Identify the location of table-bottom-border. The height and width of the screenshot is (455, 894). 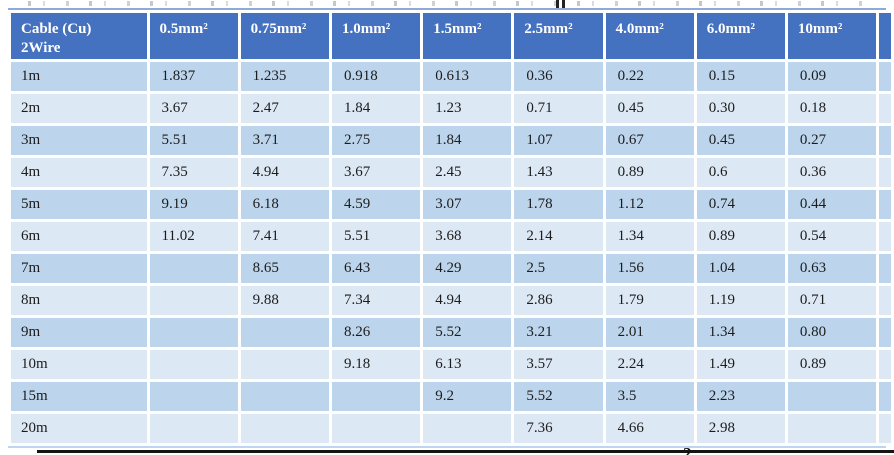
(447, 447).